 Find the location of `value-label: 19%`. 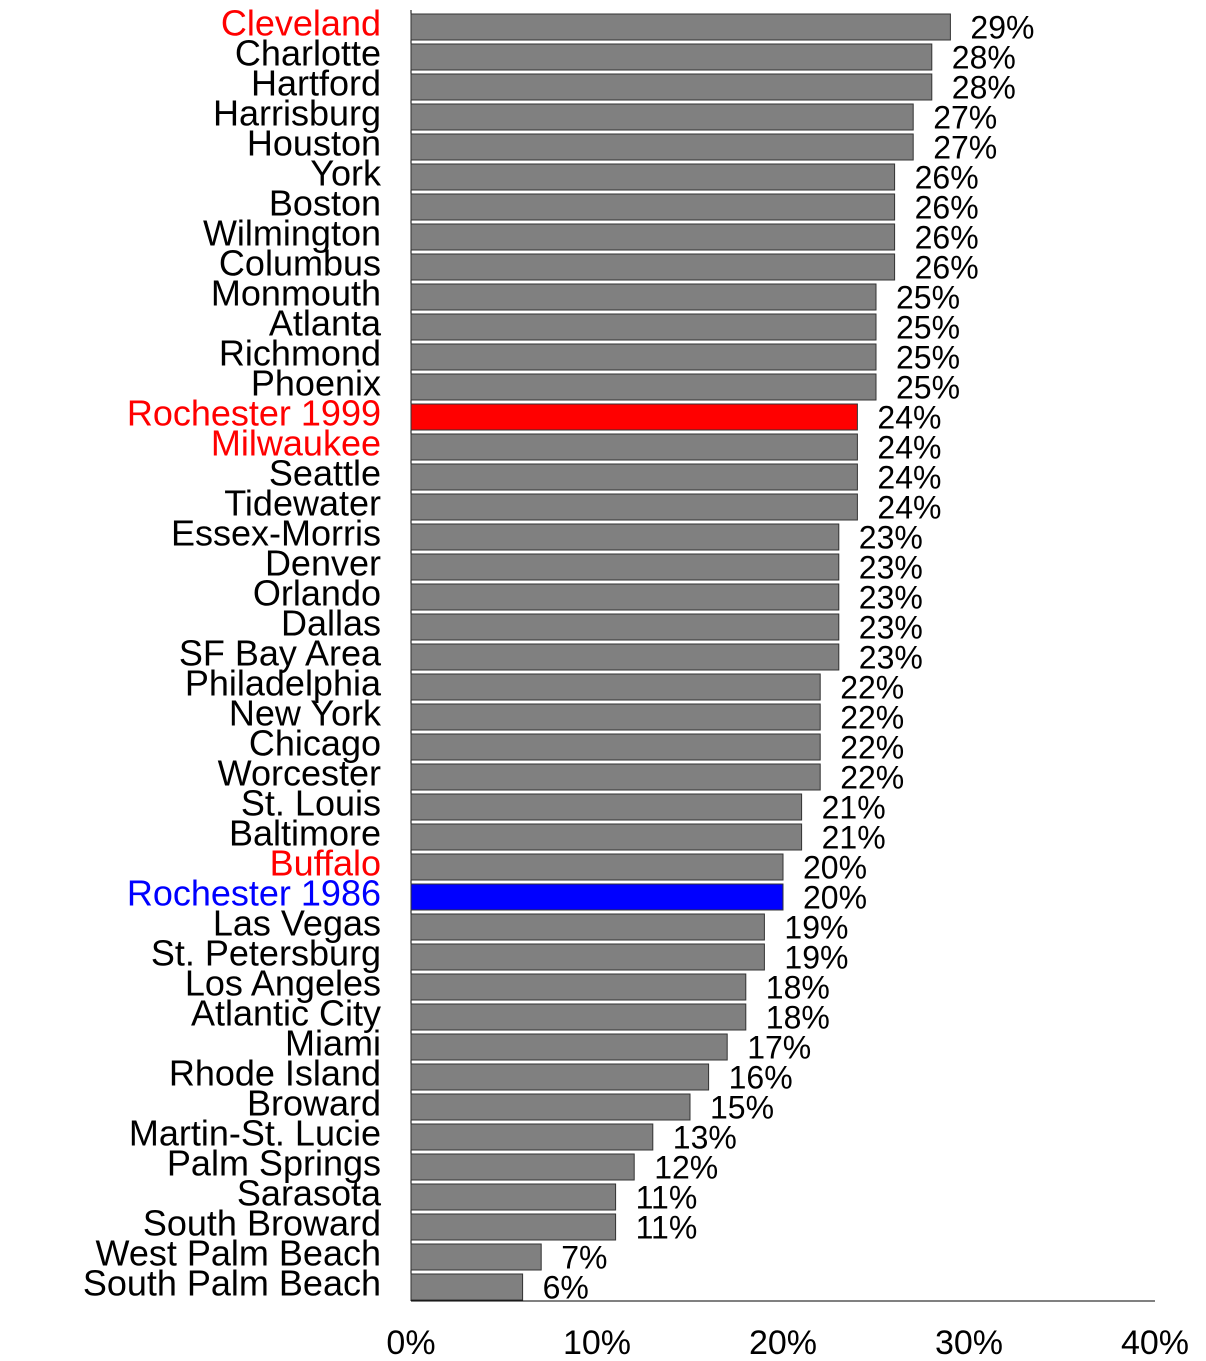

value-label: 19% is located at coordinates (816, 927).